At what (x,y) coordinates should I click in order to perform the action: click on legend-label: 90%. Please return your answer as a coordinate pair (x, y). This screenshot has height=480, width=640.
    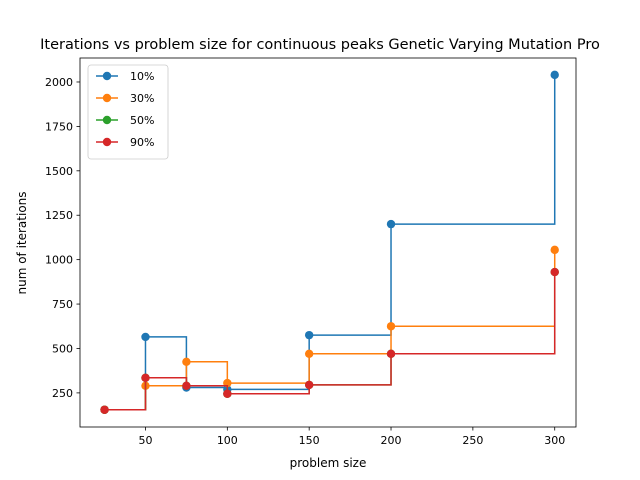
    Looking at the image, I should click on (142, 142).